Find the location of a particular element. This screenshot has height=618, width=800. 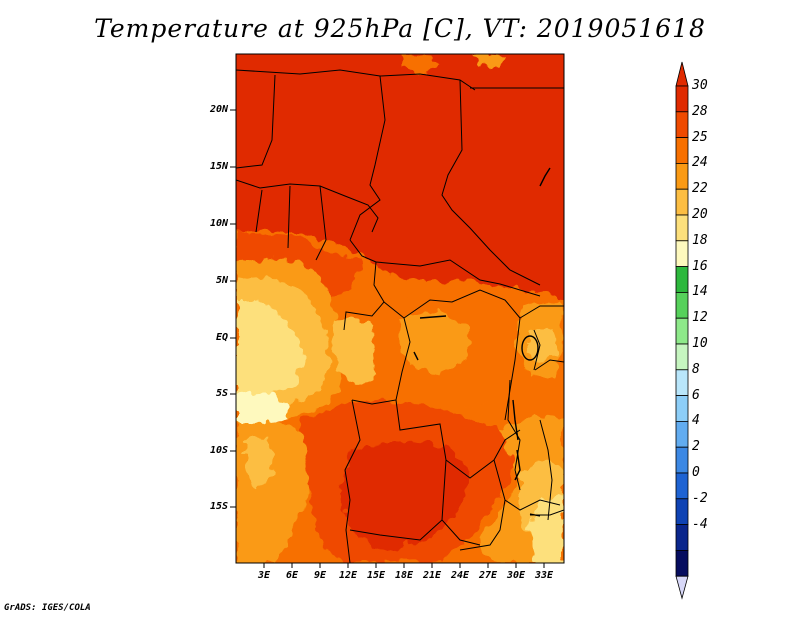

colorbar-label: 18 is located at coordinates (700, 240).